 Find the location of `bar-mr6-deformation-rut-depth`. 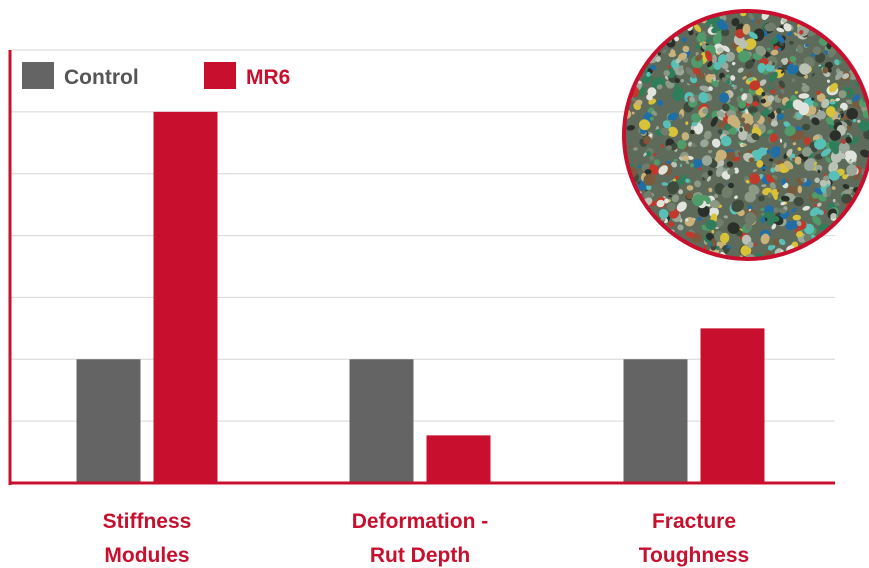

bar-mr6-deformation-rut-depth is located at coordinates (458, 459).